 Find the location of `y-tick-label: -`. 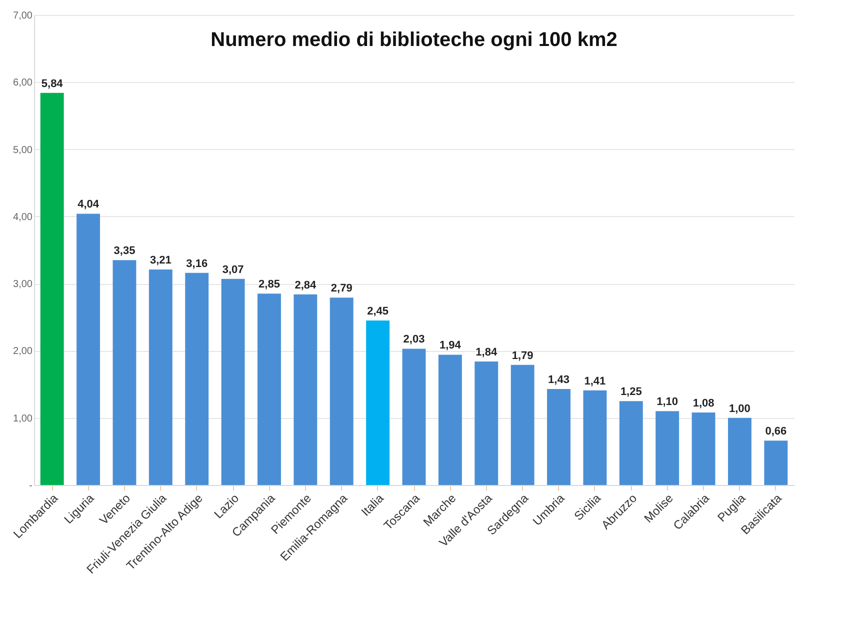

y-tick-label: - is located at coordinates (30, 486).